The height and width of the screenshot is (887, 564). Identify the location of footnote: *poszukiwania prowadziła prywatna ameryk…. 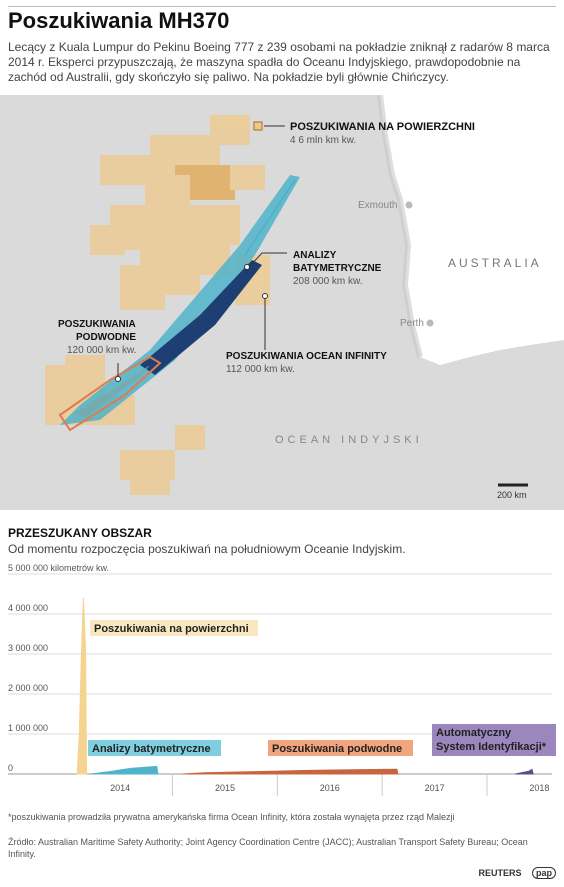
(231, 817).